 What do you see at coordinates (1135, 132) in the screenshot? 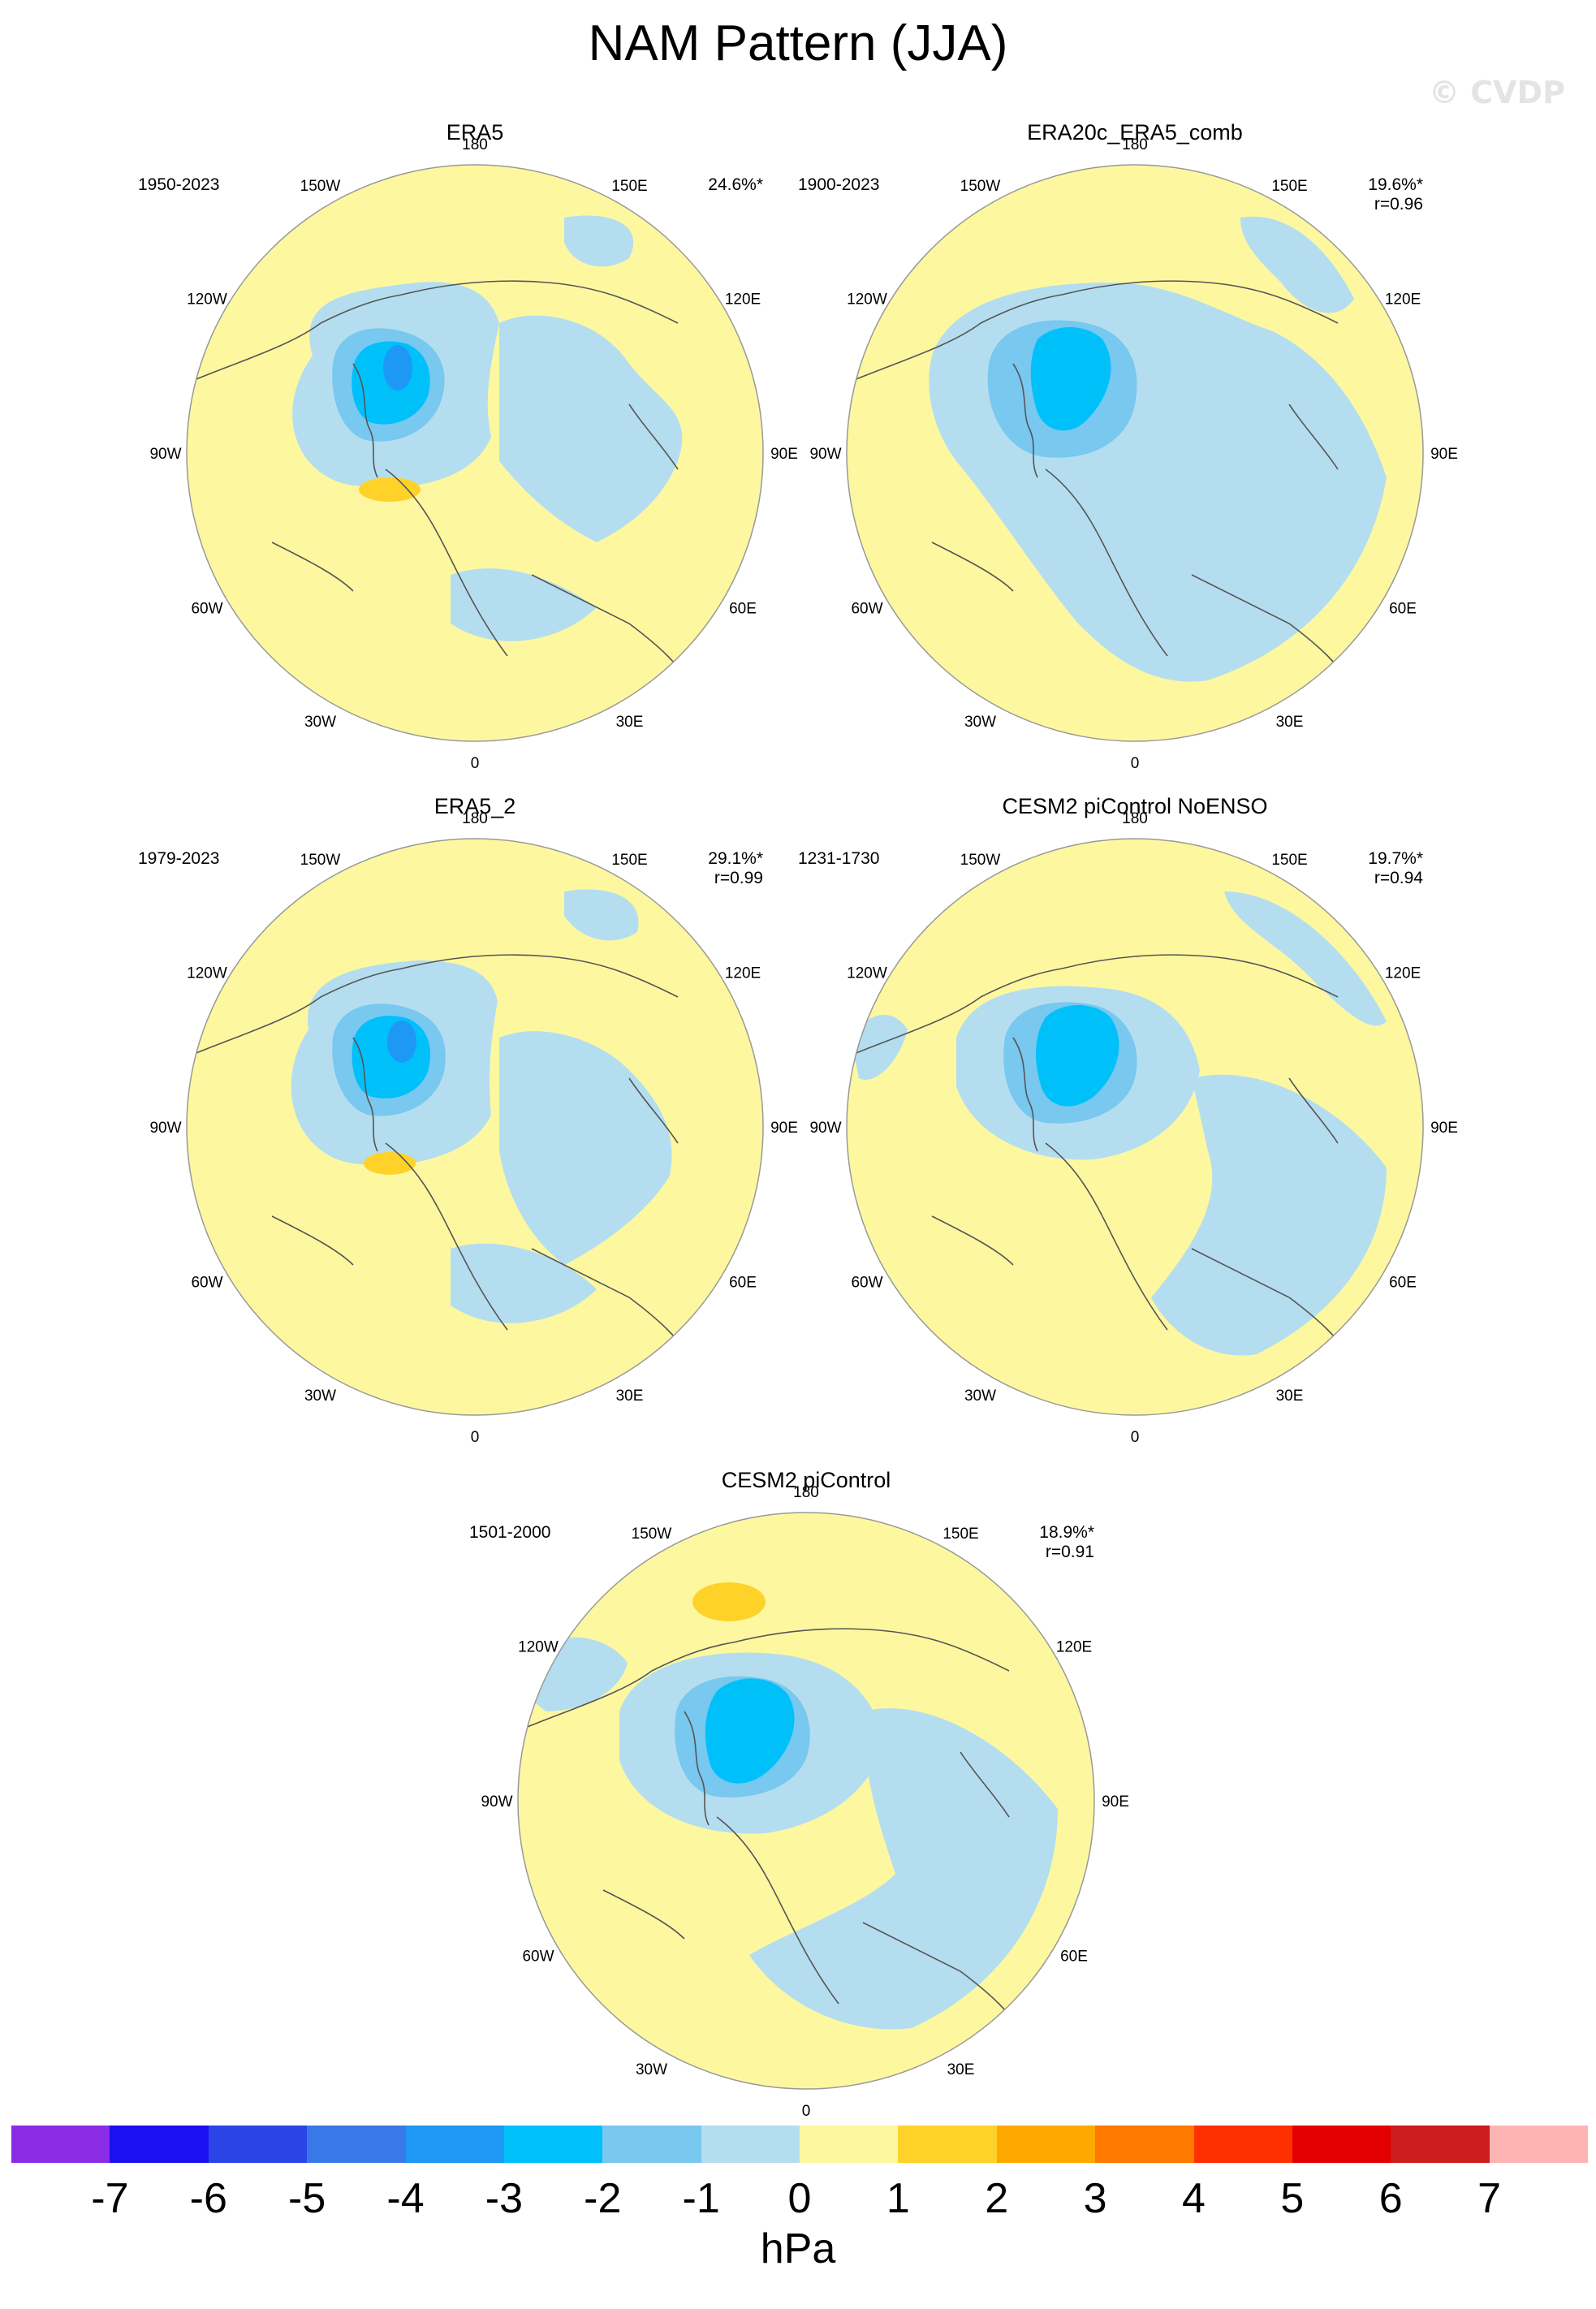
I see `panel-title: ERA20c_ERA5_comb` at bounding box center [1135, 132].